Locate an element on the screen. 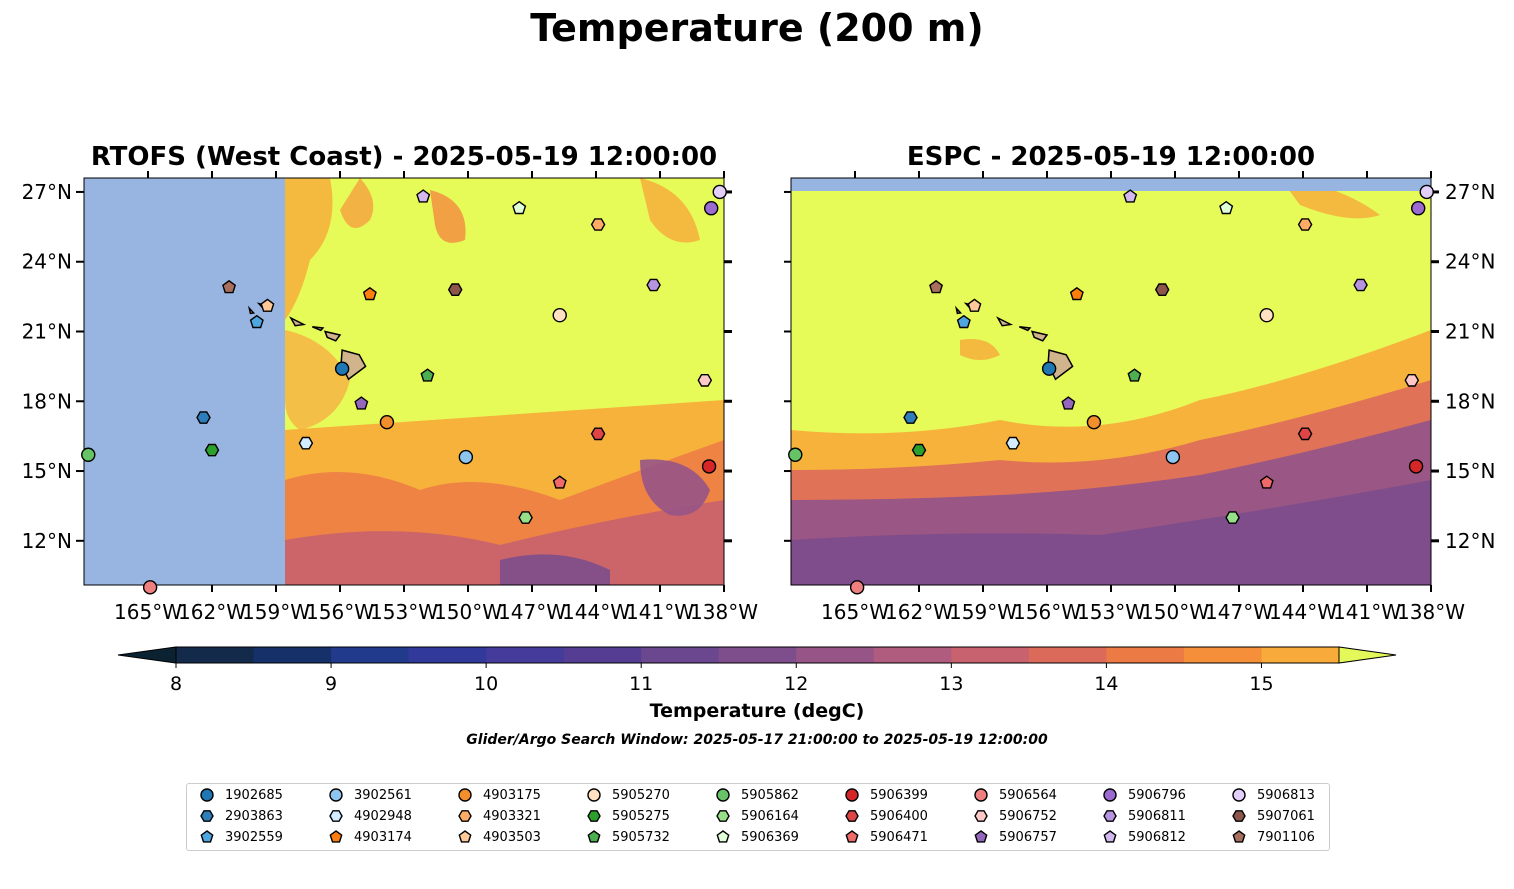  legend-label: 5905862 is located at coordinates (770, 795).